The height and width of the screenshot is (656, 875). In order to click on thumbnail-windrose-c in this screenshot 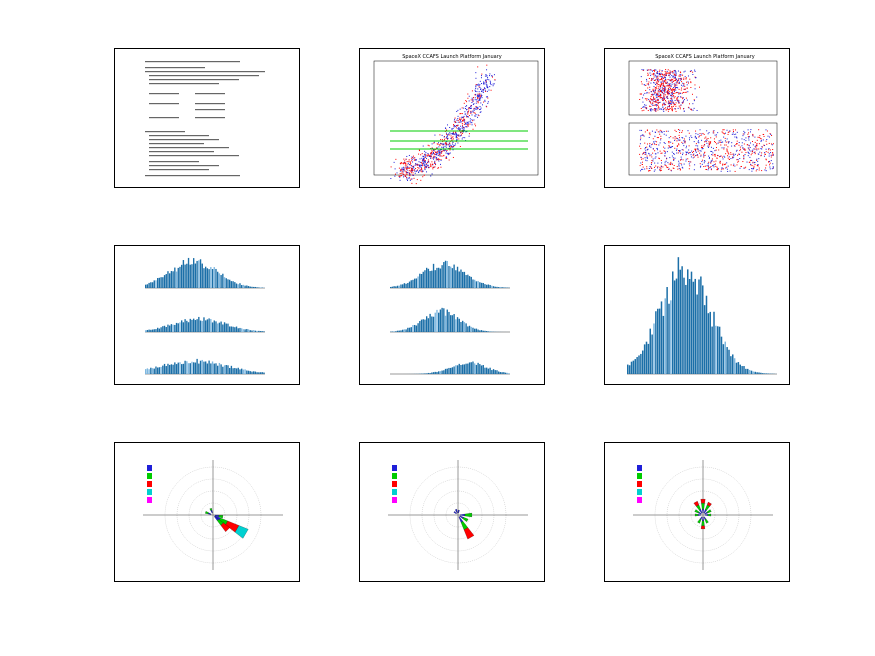, I will do `click(697, 512)`.